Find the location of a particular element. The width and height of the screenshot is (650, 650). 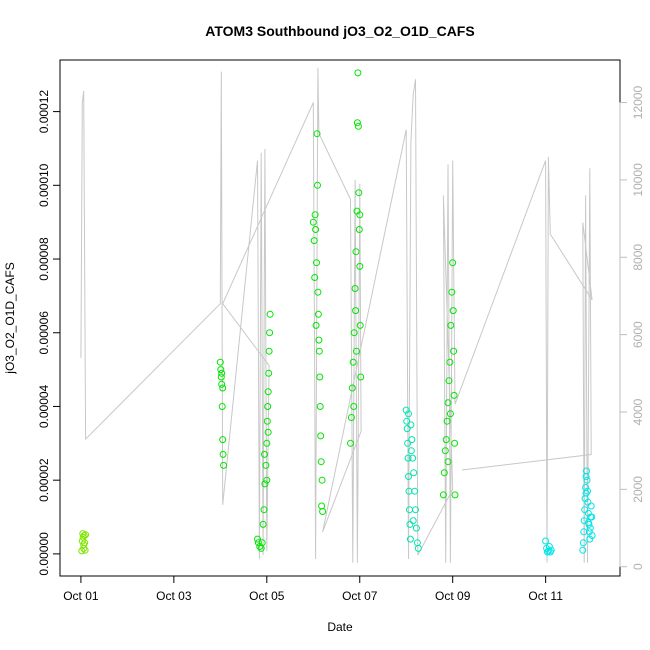

y-tick-label-2: 0.00004 is located at coordinates (44, 406).